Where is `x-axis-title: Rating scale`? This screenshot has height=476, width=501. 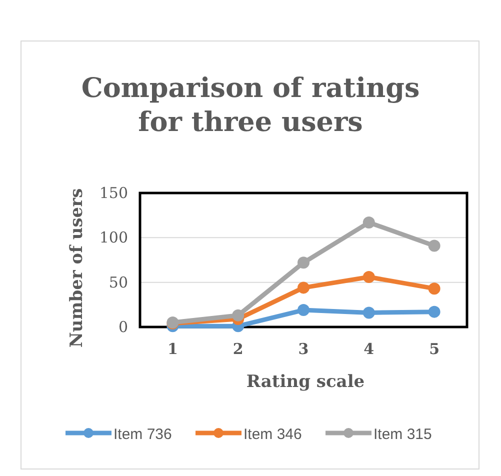
x-axis-title: Rating scale is located at coordinates (305, 382).